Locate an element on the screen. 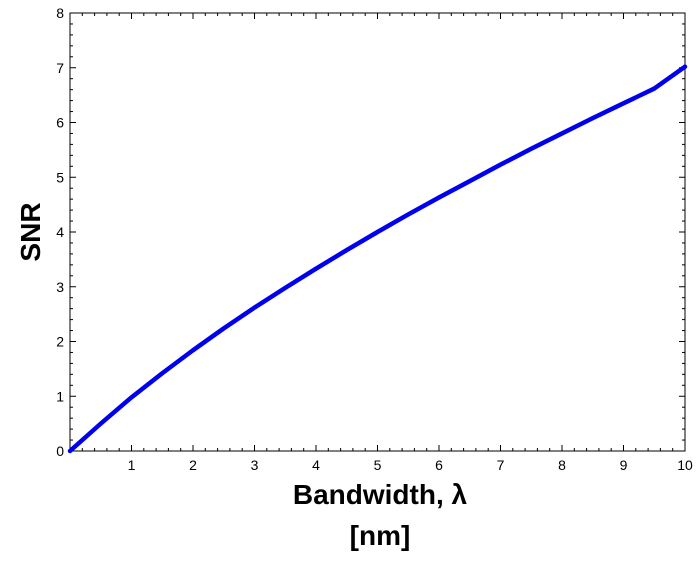  x-tick-label: 5 is located at coordinates (378, 465).